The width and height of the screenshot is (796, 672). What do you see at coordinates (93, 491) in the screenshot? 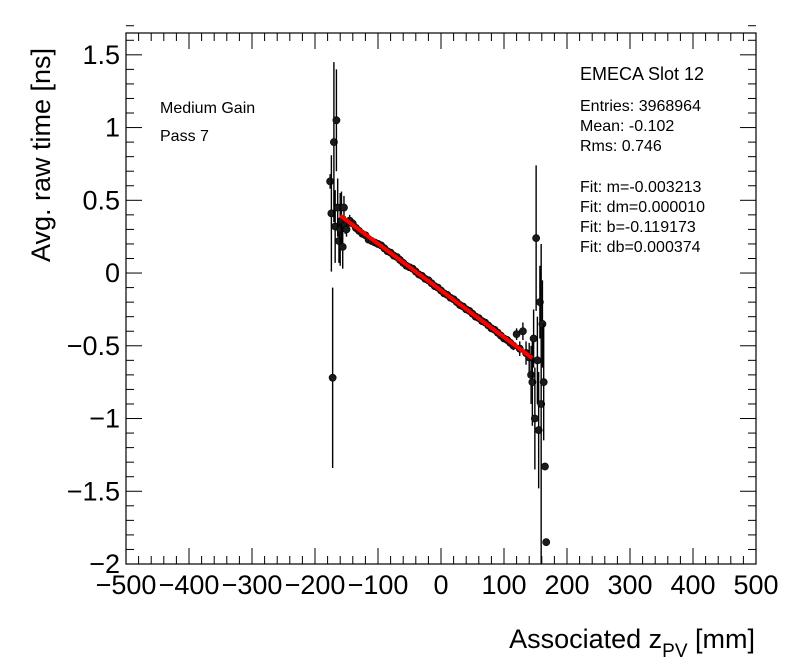
I see `y-tick-label: −1.5` at bounding box center [93, 491].